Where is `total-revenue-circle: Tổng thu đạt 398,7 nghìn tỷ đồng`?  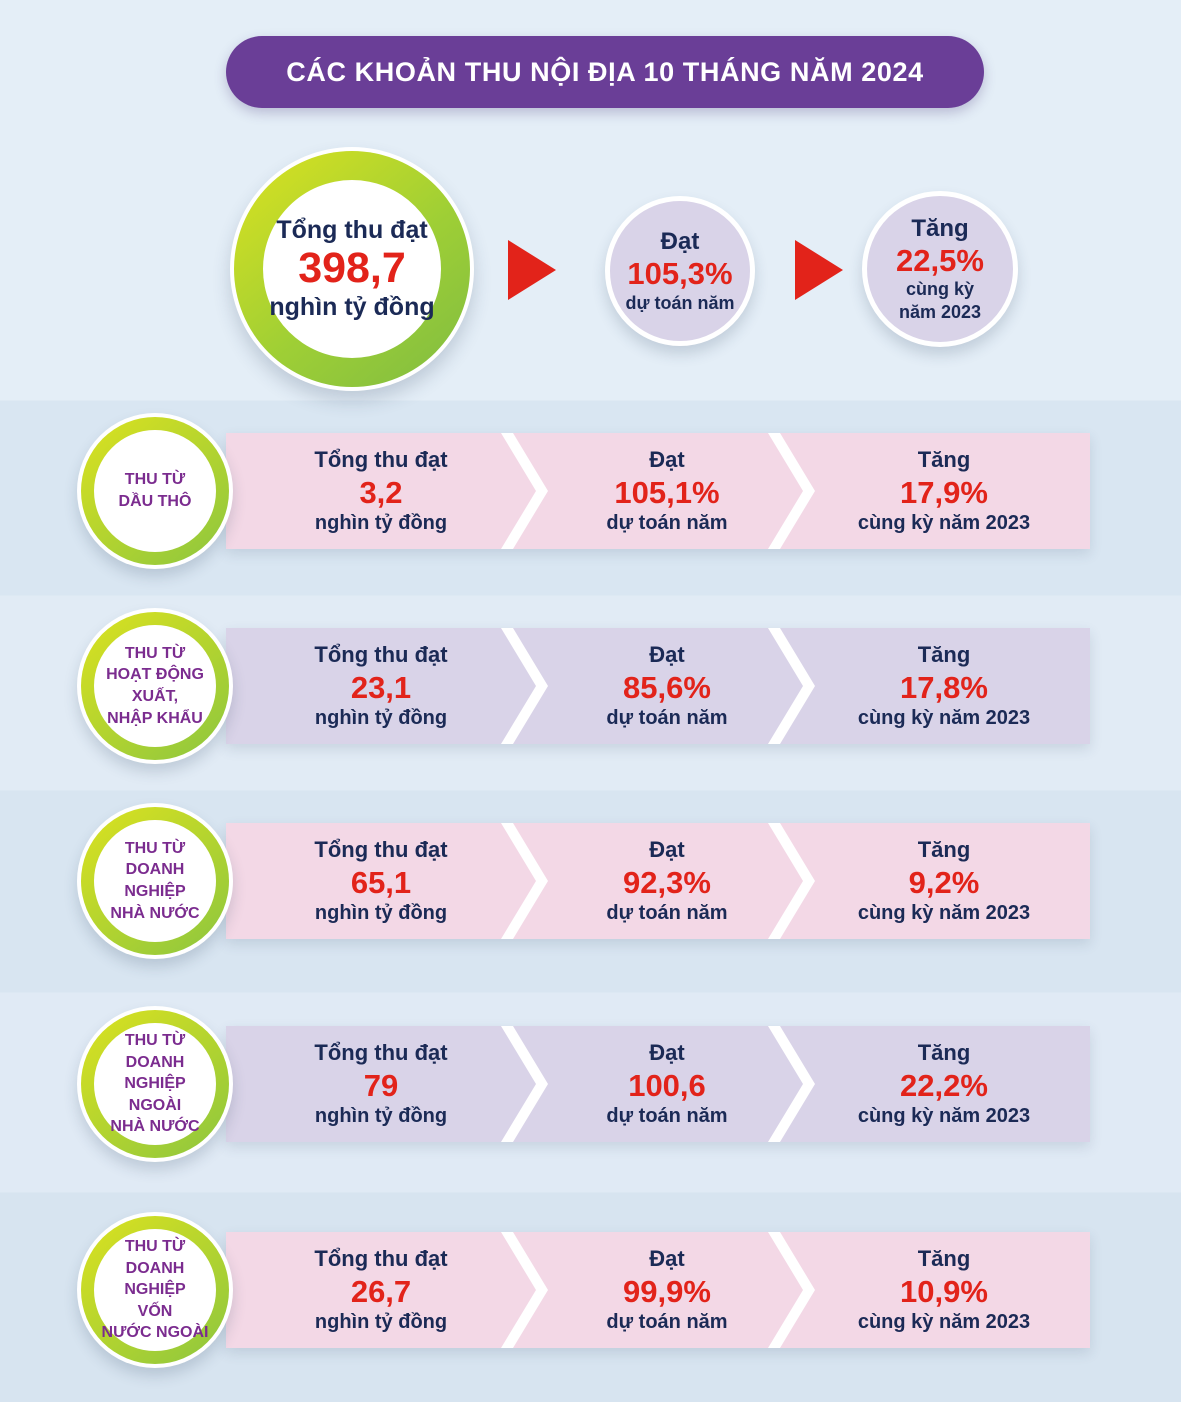 total-revenue-circle: Tổng thu đạt 398,7 nghìn tỷ đồng is located at coordinates (352, 269).